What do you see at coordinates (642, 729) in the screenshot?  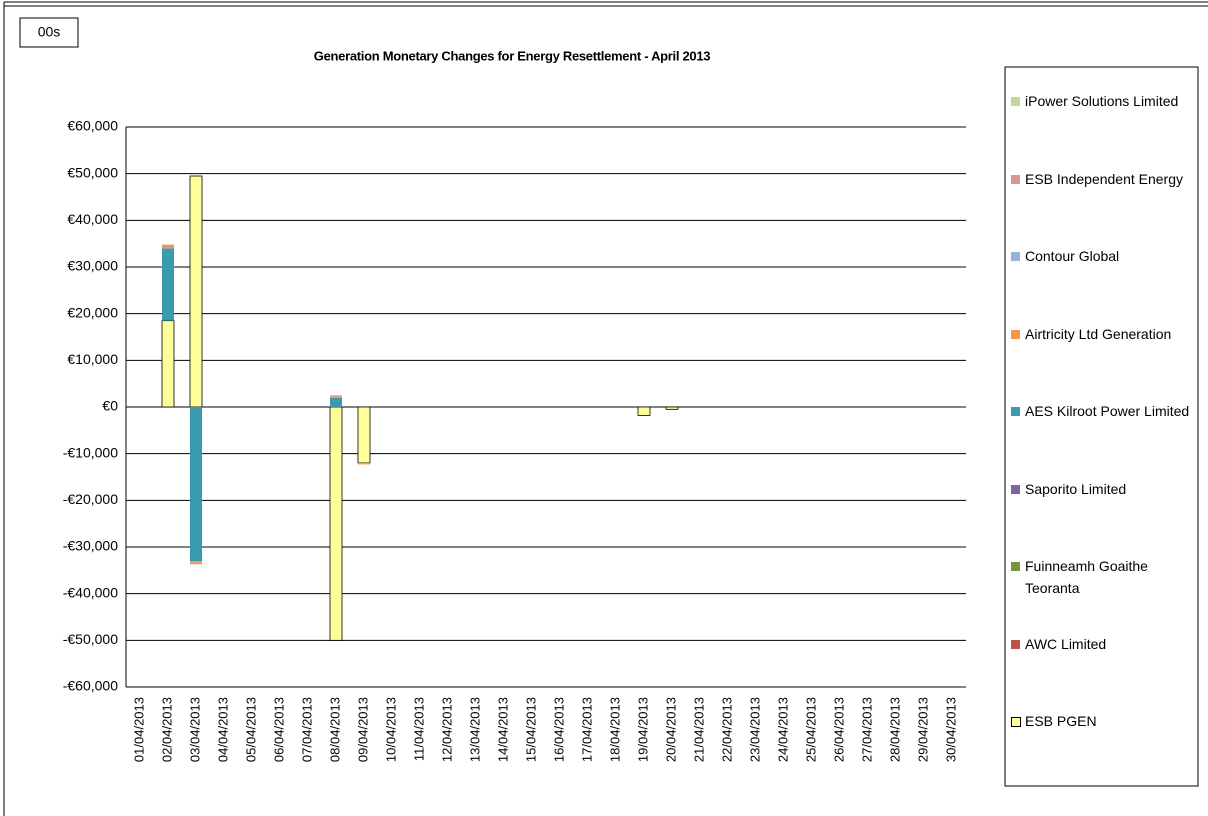 I see `x-tick-label: 19/04/2013` at bounding box center [642, 729].